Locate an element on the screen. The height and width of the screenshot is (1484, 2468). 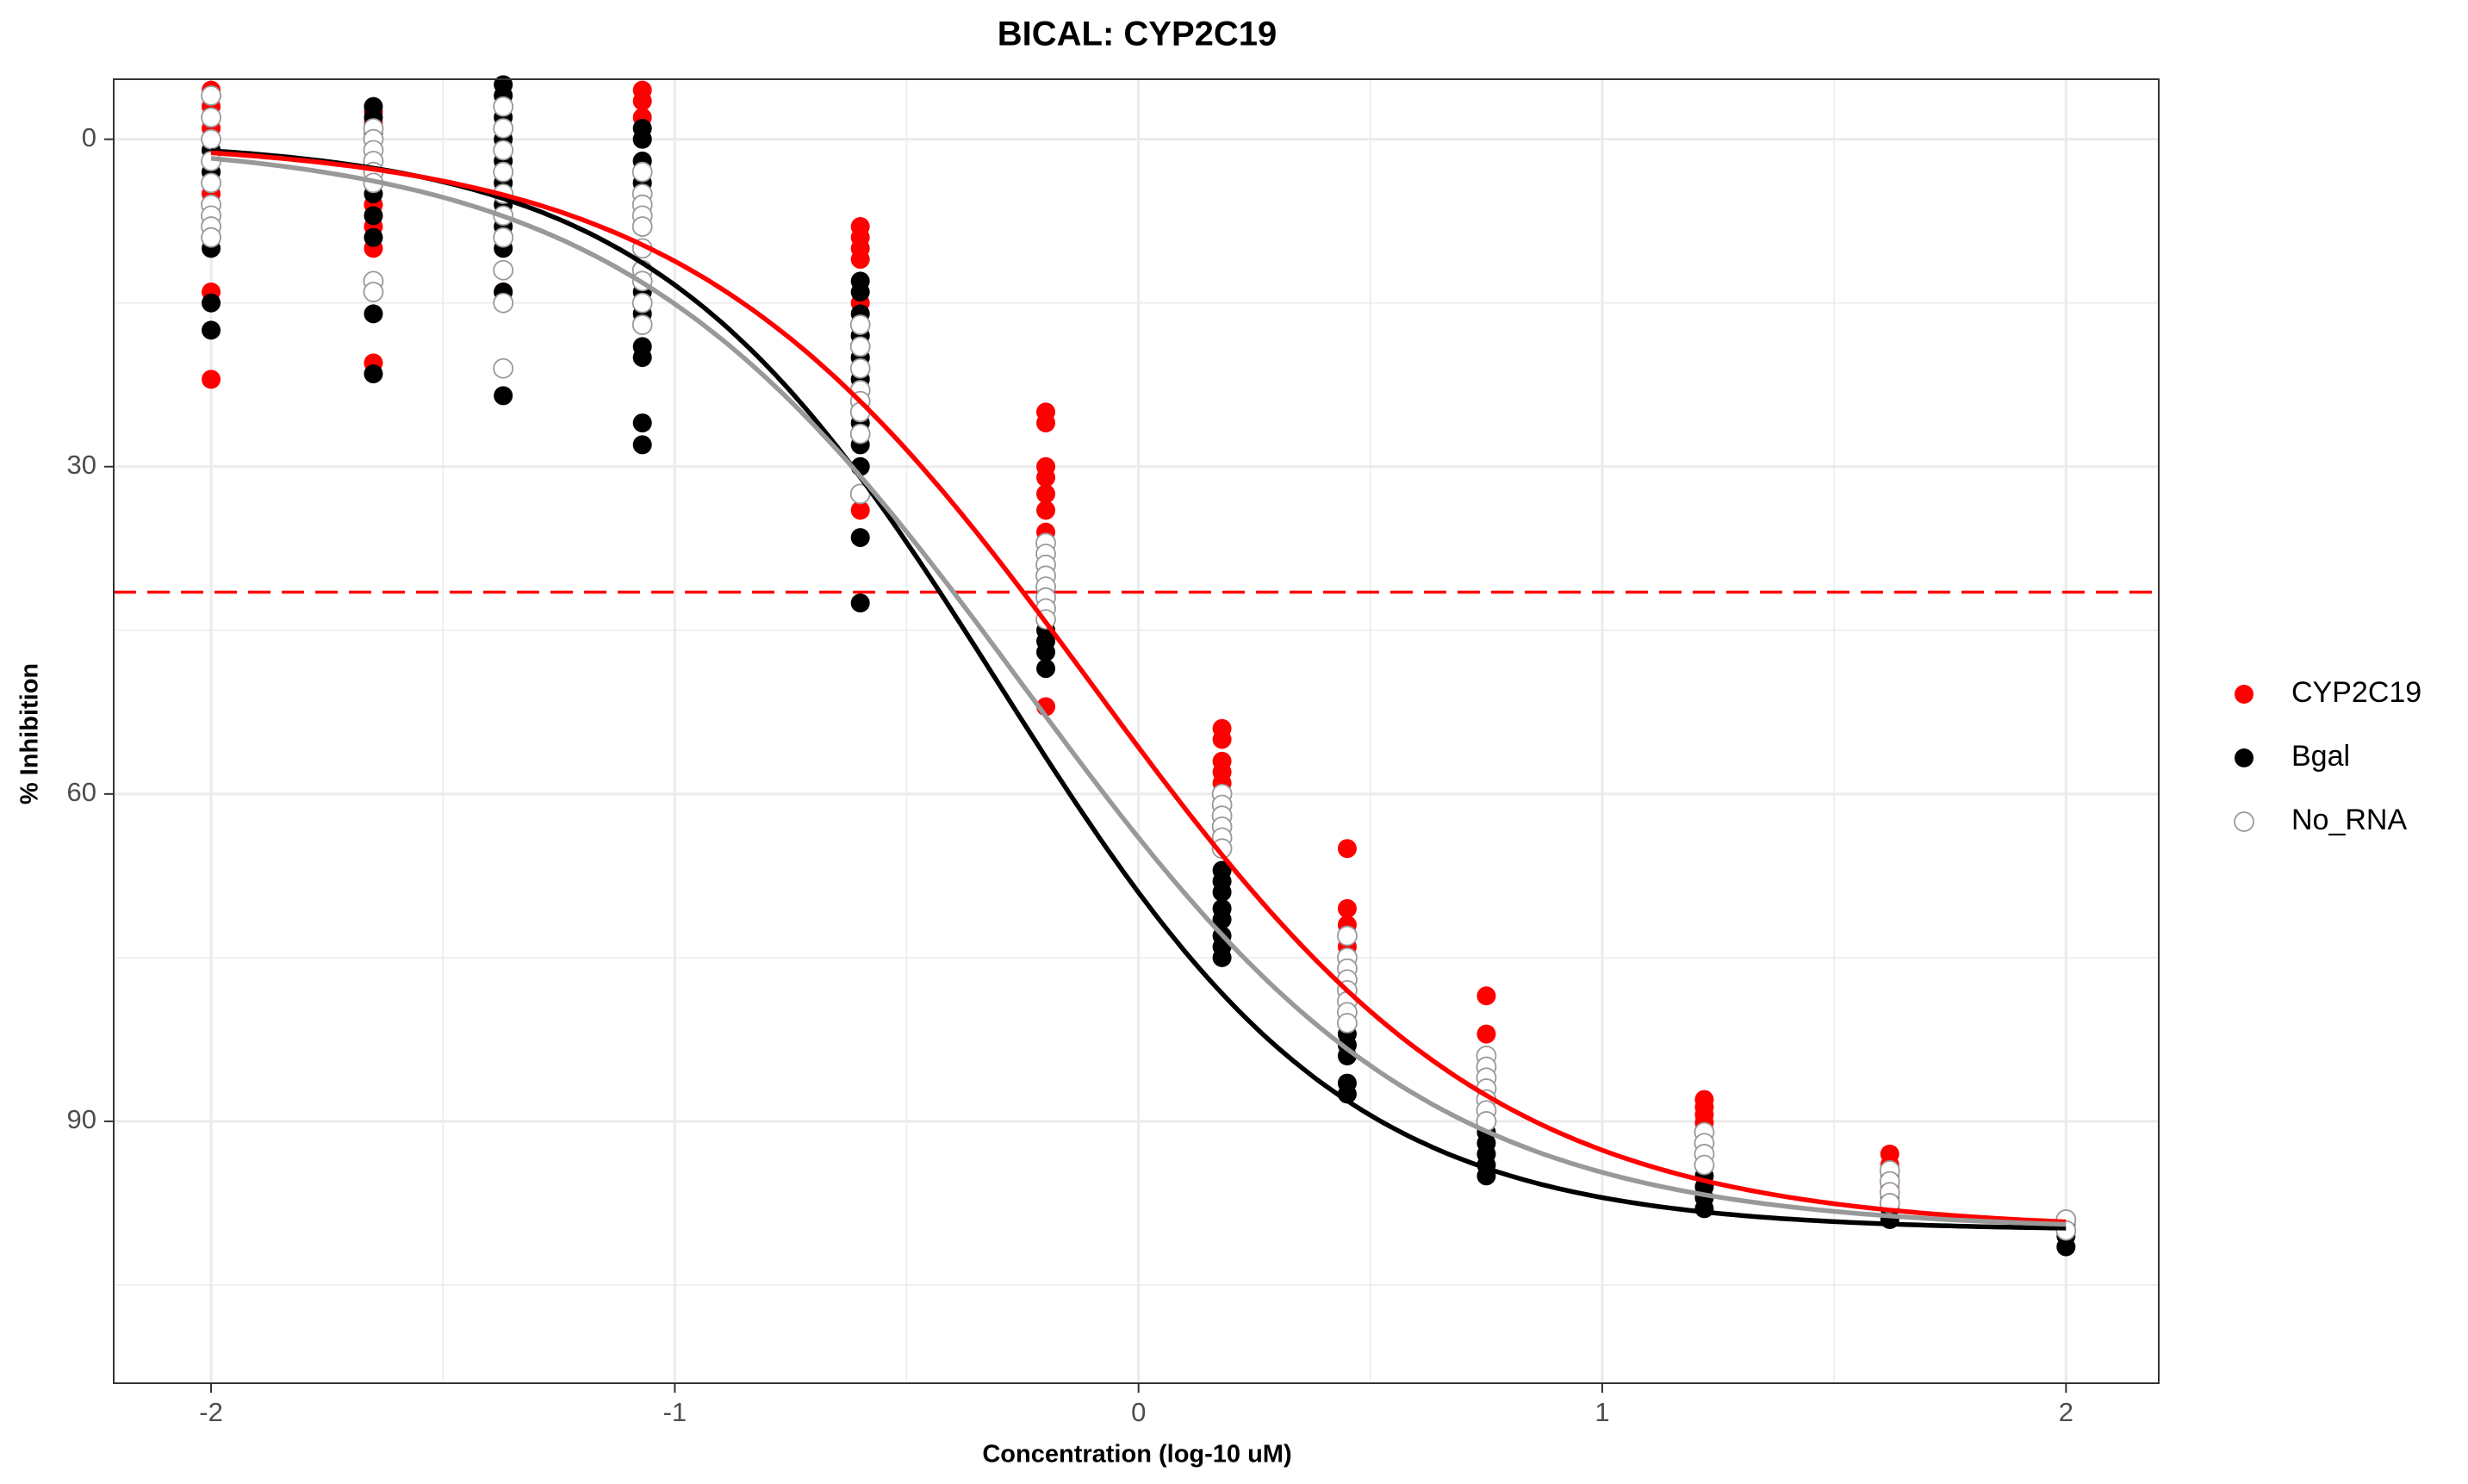
y-tick-label: 60 is located at coordinates (81, 792).